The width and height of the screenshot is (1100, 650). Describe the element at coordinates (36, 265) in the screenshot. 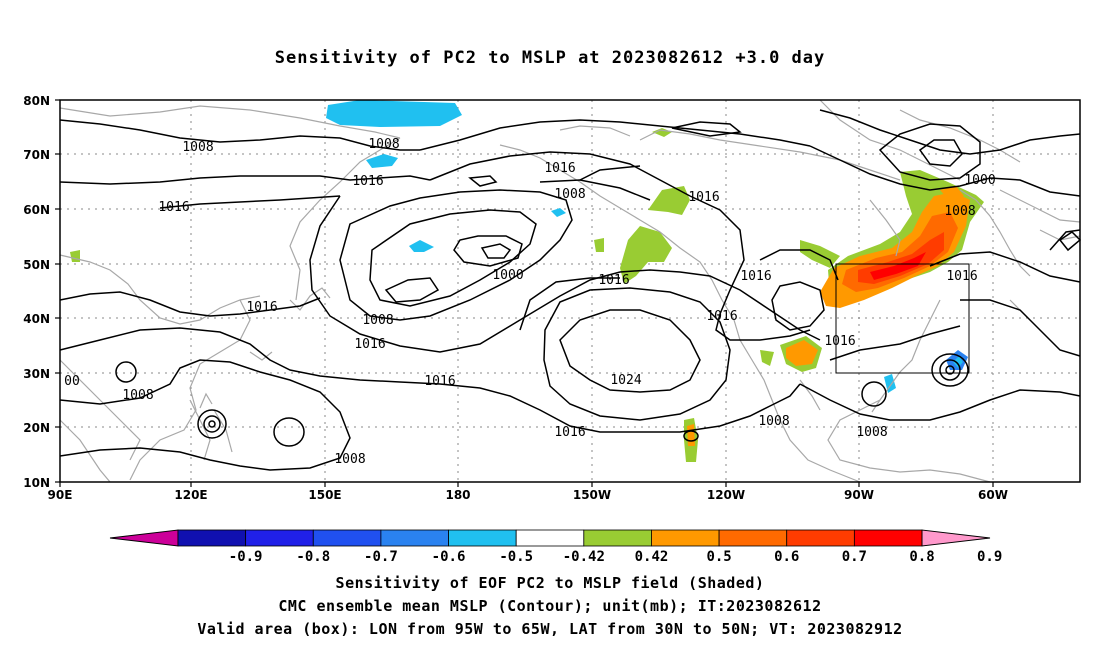

I see `lat-label: 50N` at that location.